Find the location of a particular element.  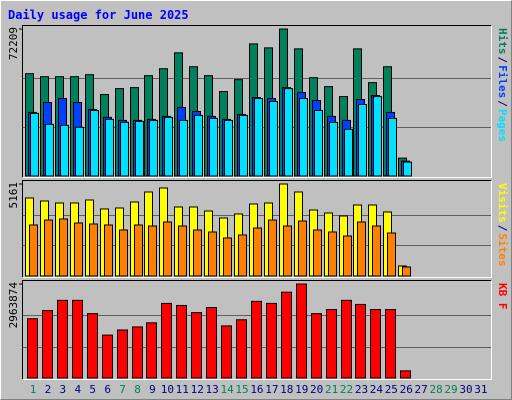

legend-label: Hits is located at coordinates (502, 41).